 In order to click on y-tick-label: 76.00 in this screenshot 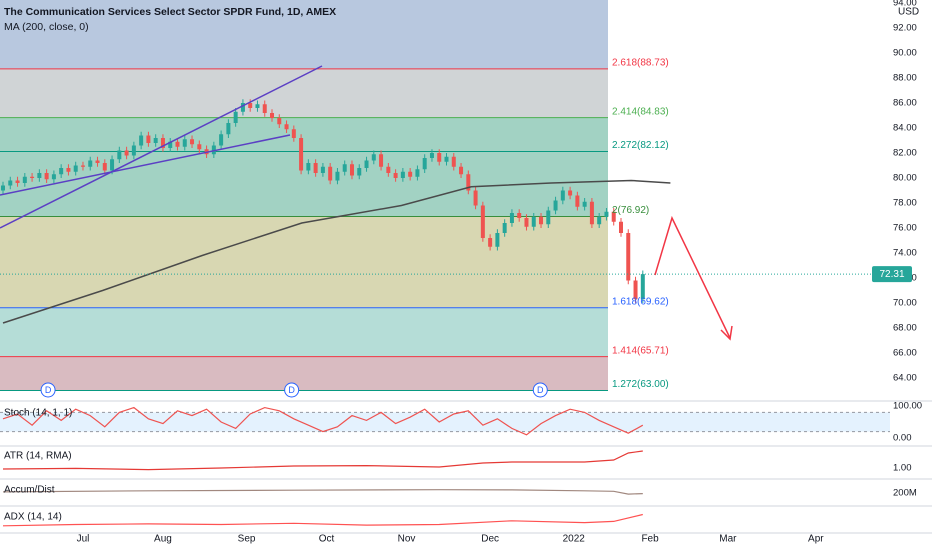, I will do `click(905, 228)`.